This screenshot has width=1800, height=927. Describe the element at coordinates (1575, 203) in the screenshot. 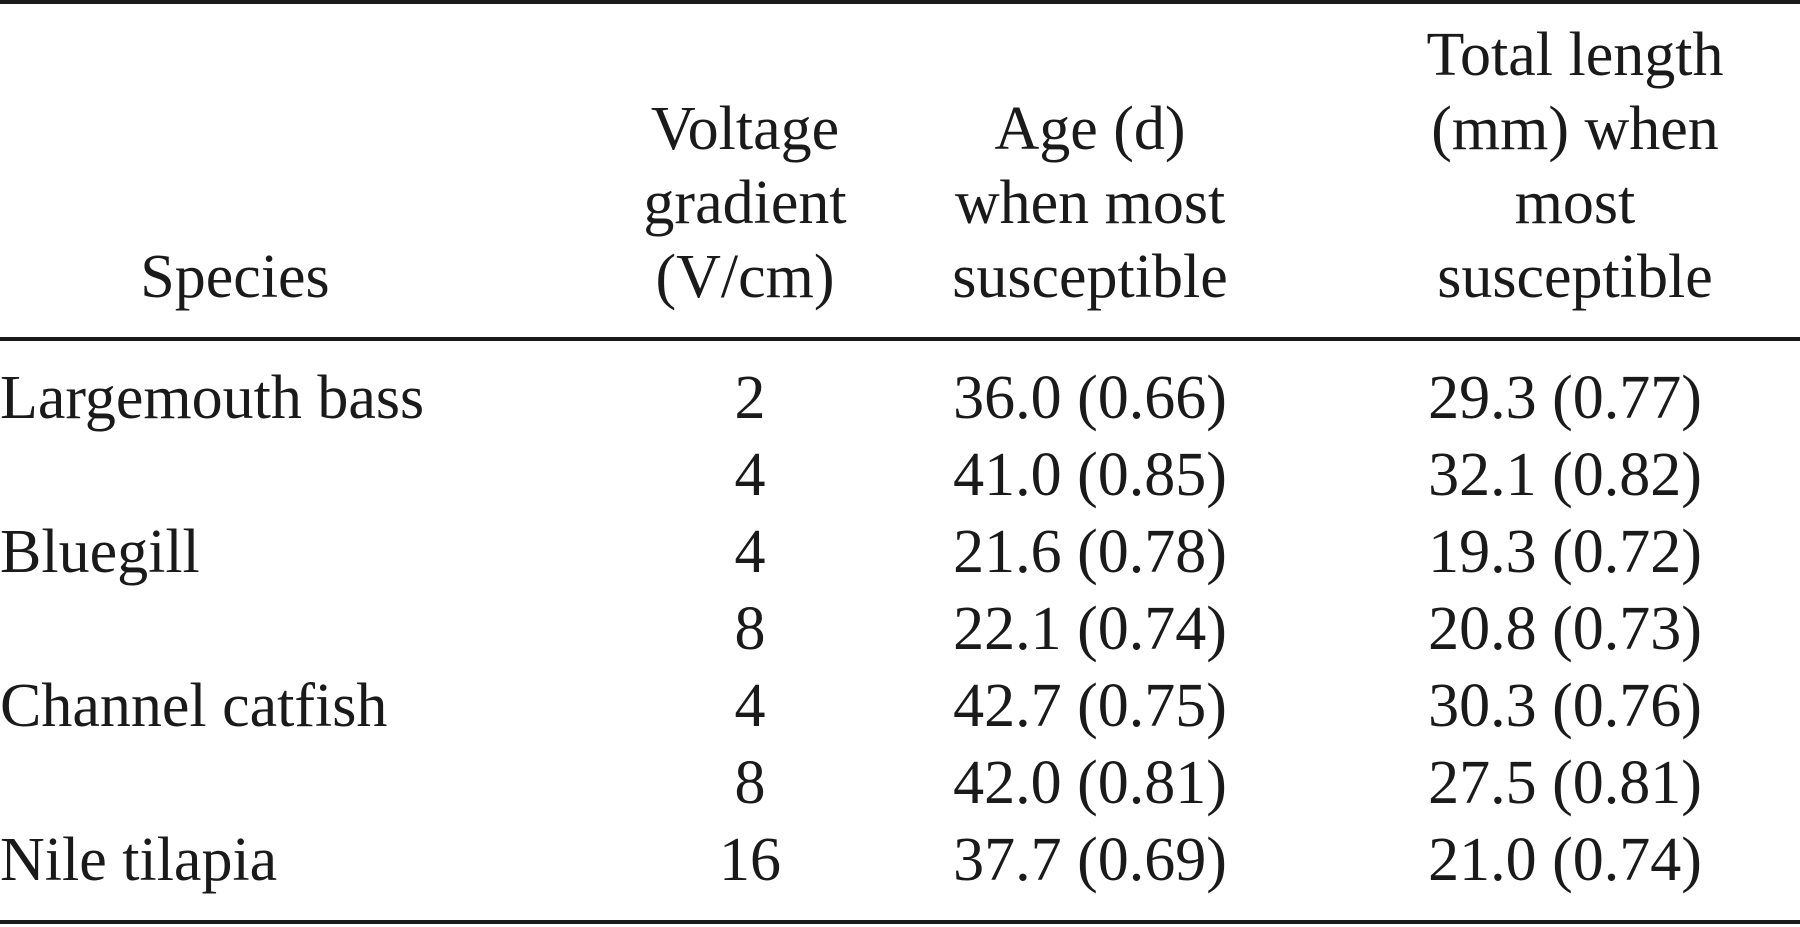

I see `header-length-line: most` at that location.